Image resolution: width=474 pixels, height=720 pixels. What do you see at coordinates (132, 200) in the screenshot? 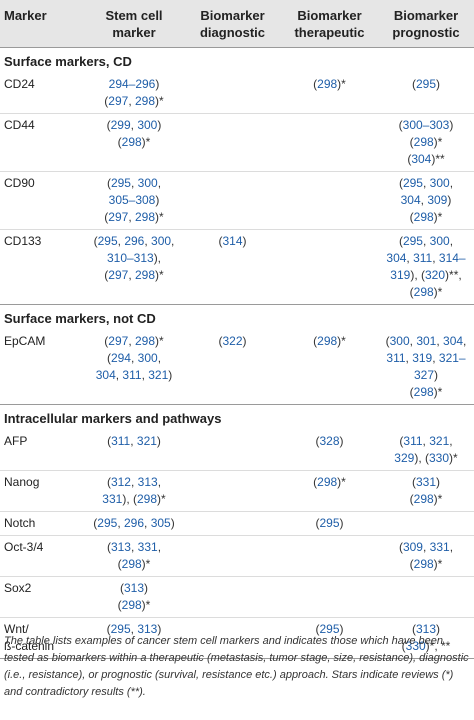
I see `reference-link: 305–308` at bounding box center [132, 200].